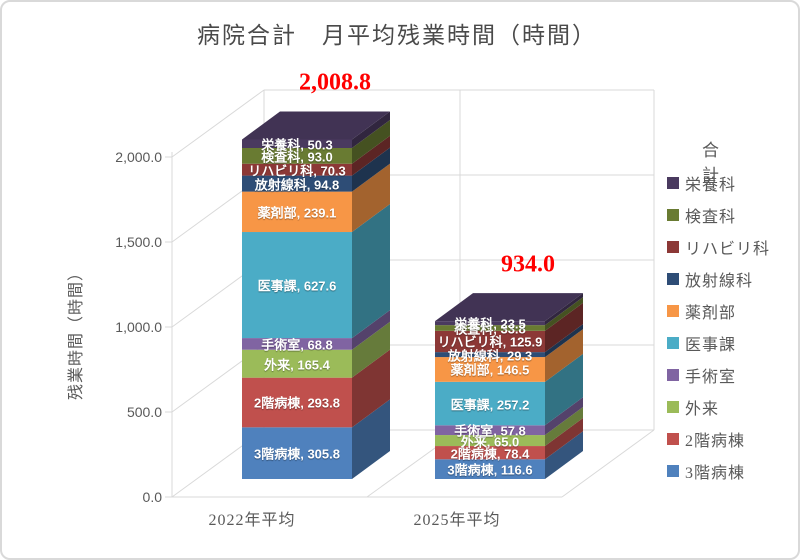  Describe the element at coordinates (719, 281) in the screenshot. I see `legend-item-label: 放射線科` at that location.